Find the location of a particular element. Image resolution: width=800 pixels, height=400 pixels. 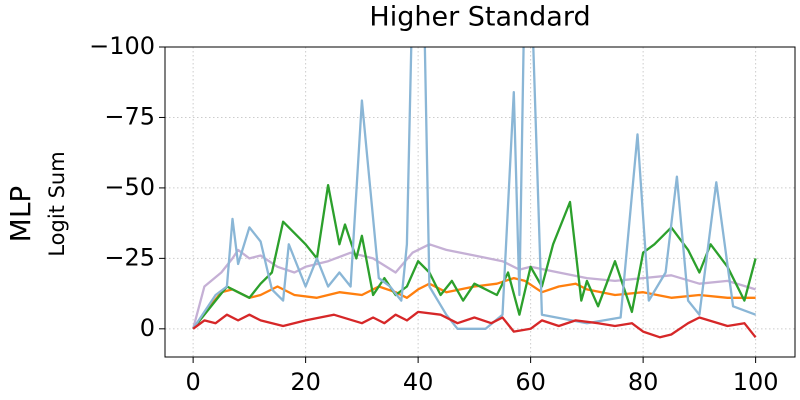

y-tick-label: −50 is located at coordinates (129, 187).